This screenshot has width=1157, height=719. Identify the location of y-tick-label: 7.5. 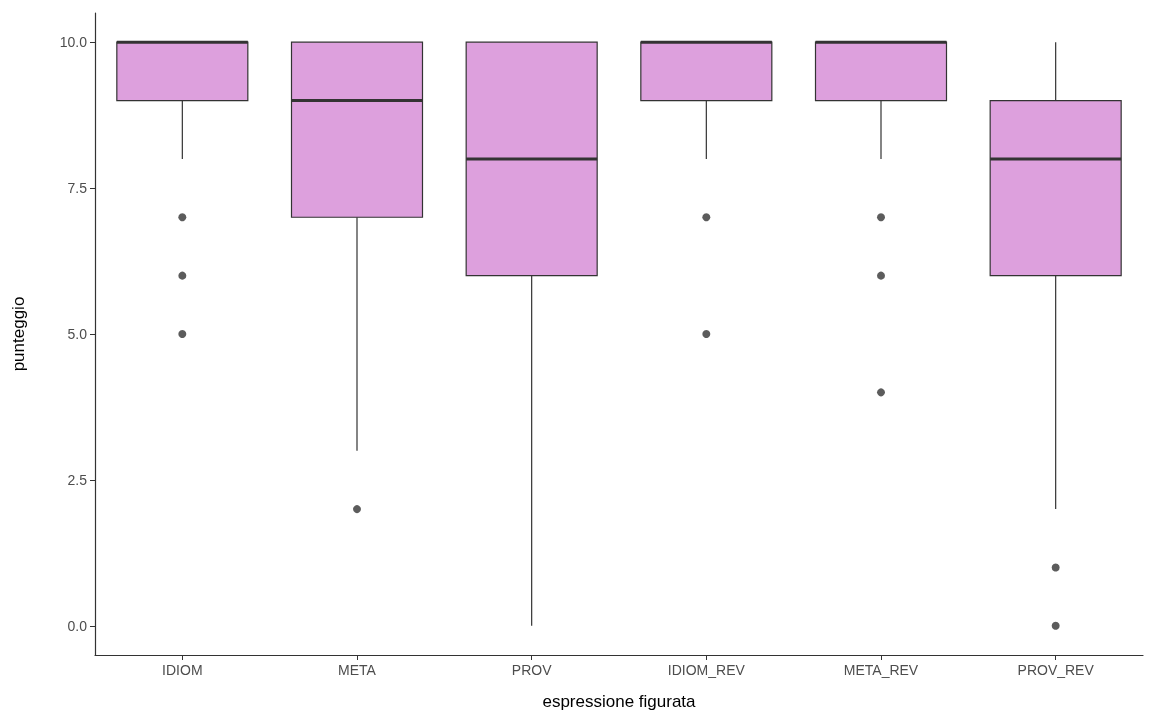
(77, 188).